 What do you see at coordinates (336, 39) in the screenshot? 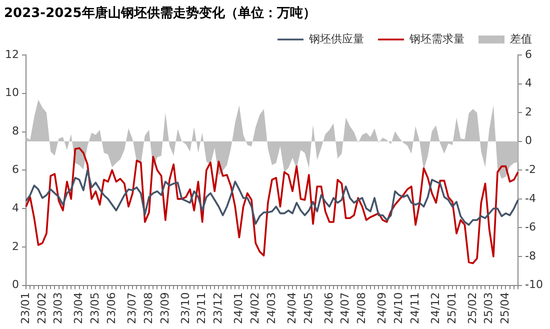
I see `legend-label: 钢坯供应量` at bounding box center [336, 39].